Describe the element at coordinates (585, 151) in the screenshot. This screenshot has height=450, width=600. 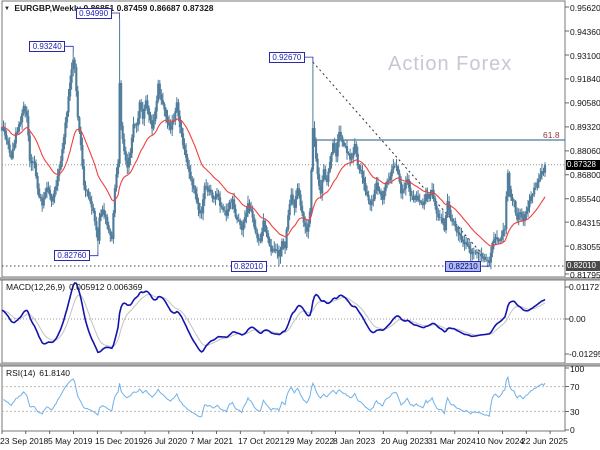
I see `price-axis-label: 0.88060` at that location.